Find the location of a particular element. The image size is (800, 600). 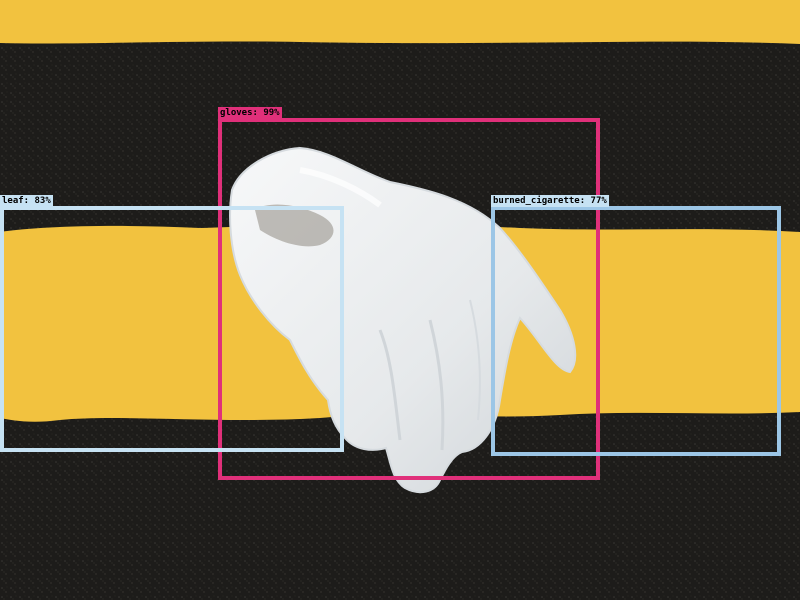

leaf-detection-label: leaf: 83% is located at coordinates (26, 201).